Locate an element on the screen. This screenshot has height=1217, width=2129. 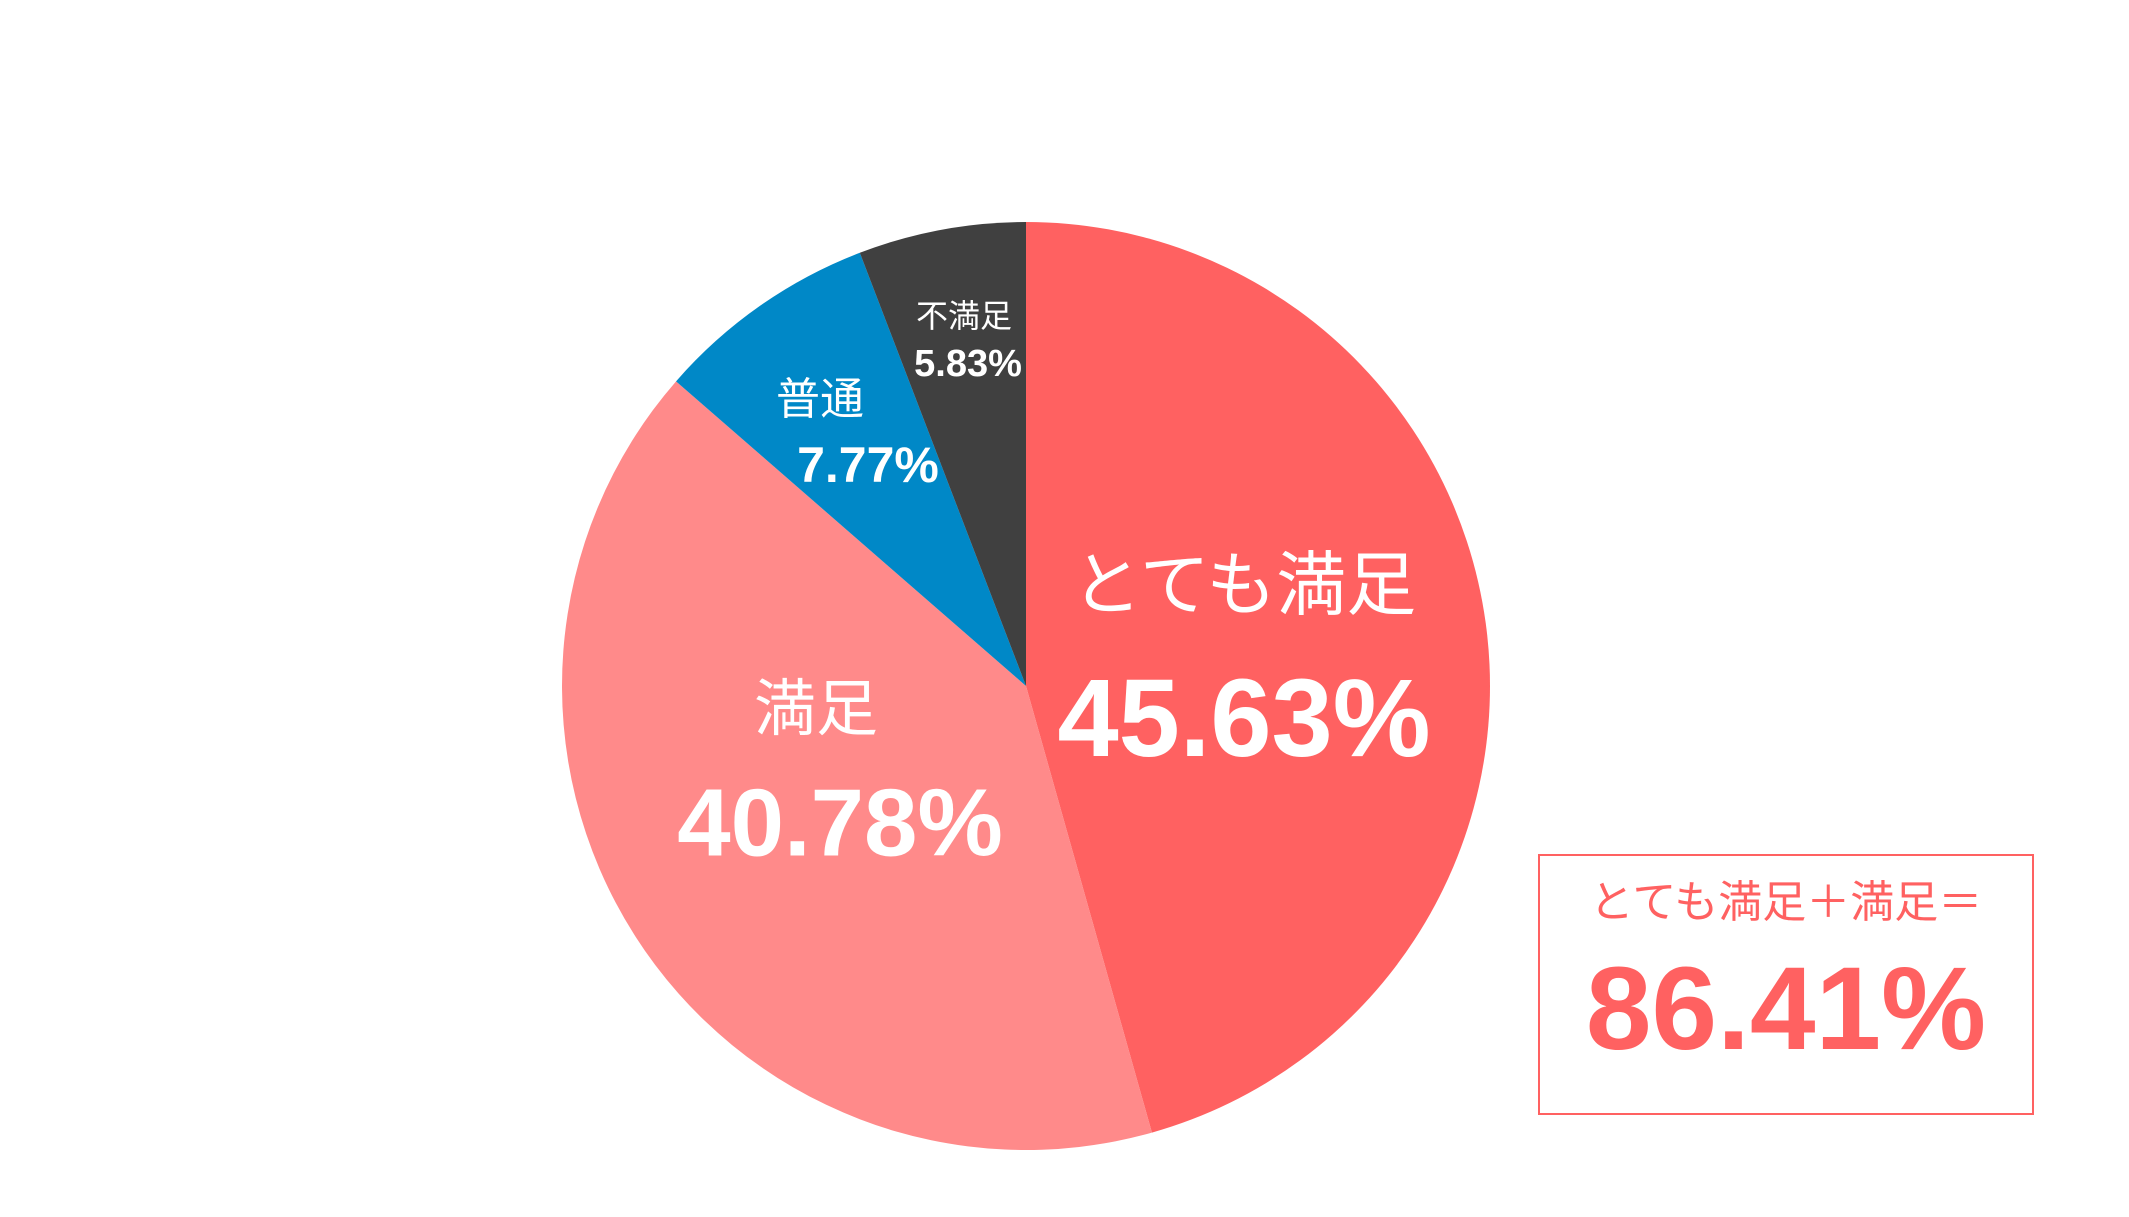
slice-category: 普通 is located at coordinates (820, 399).